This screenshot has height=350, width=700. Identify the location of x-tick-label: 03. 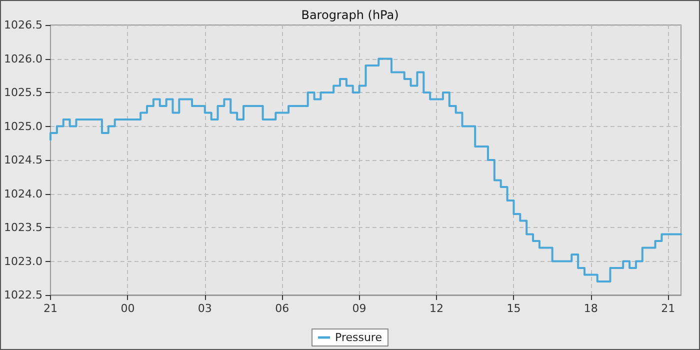
(205, 308).